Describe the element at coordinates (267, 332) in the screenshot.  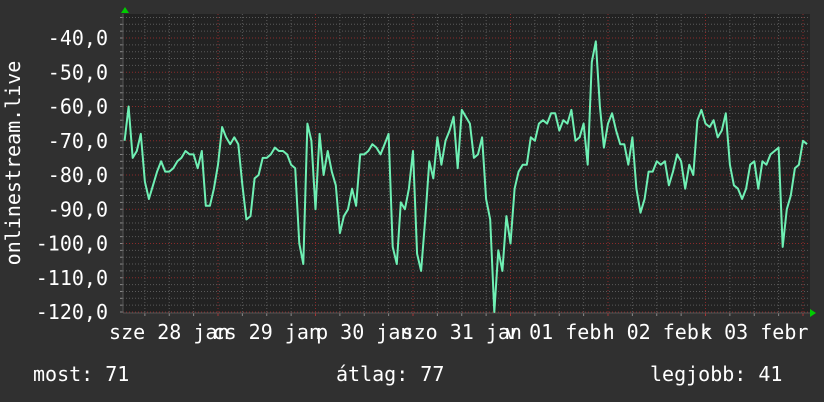
I see `x-tick-label: cs 29 jan` at that location.